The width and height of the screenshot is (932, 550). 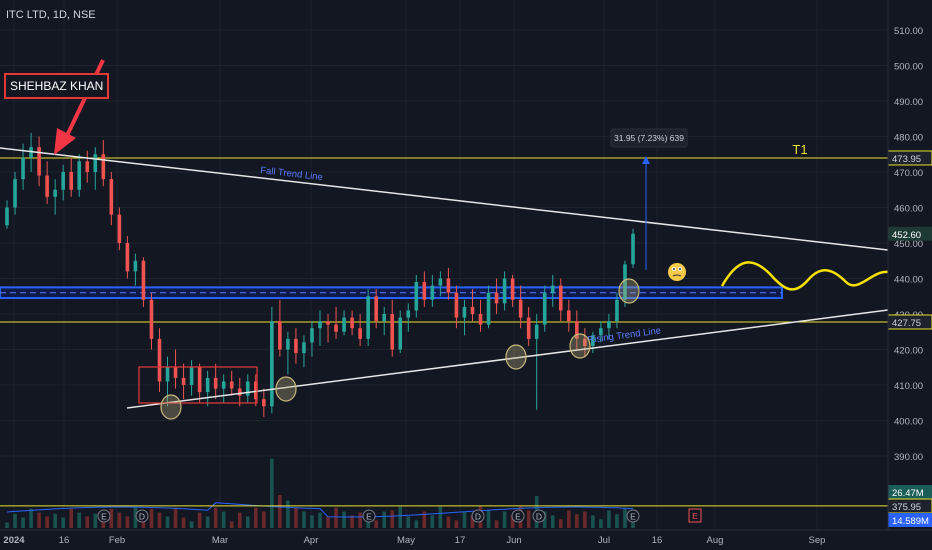 What do you see at coordinates (908, 209) in the screenshot?
I see `price-tick-label: 460.00` at bounding box center [908, 209].